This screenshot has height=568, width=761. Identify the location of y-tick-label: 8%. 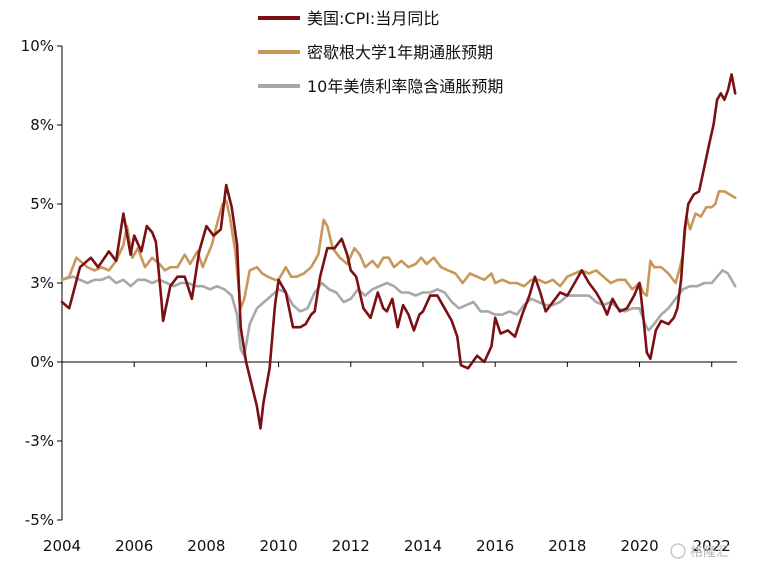
(42, 125).